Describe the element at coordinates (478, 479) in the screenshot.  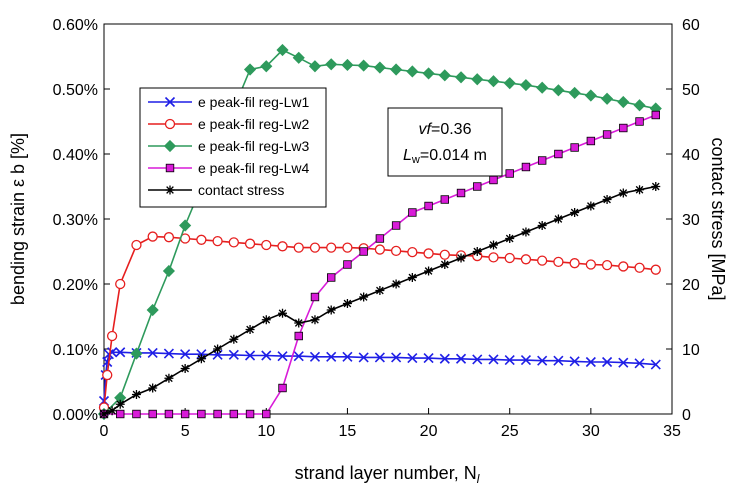
I see `x-axis-label-sub: l` at that location.